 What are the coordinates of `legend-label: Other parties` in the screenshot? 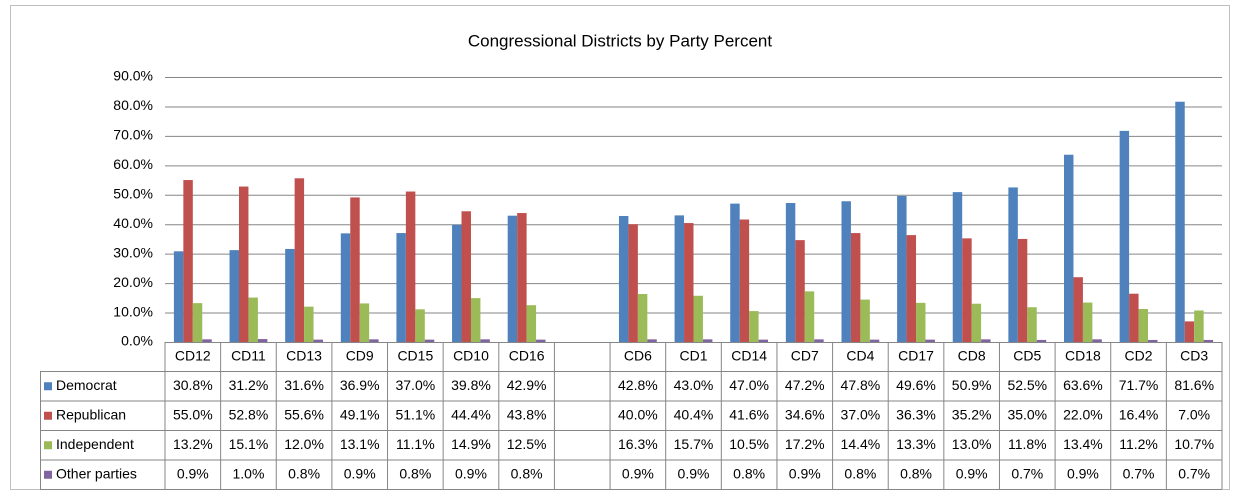 It's located at (96, 473).